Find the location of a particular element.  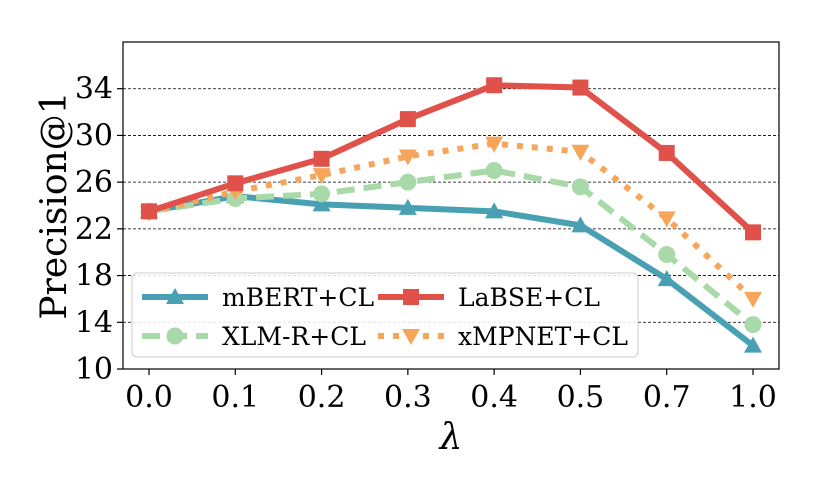

legend-label: mBERT+CL is located at coordinates (298, 297).